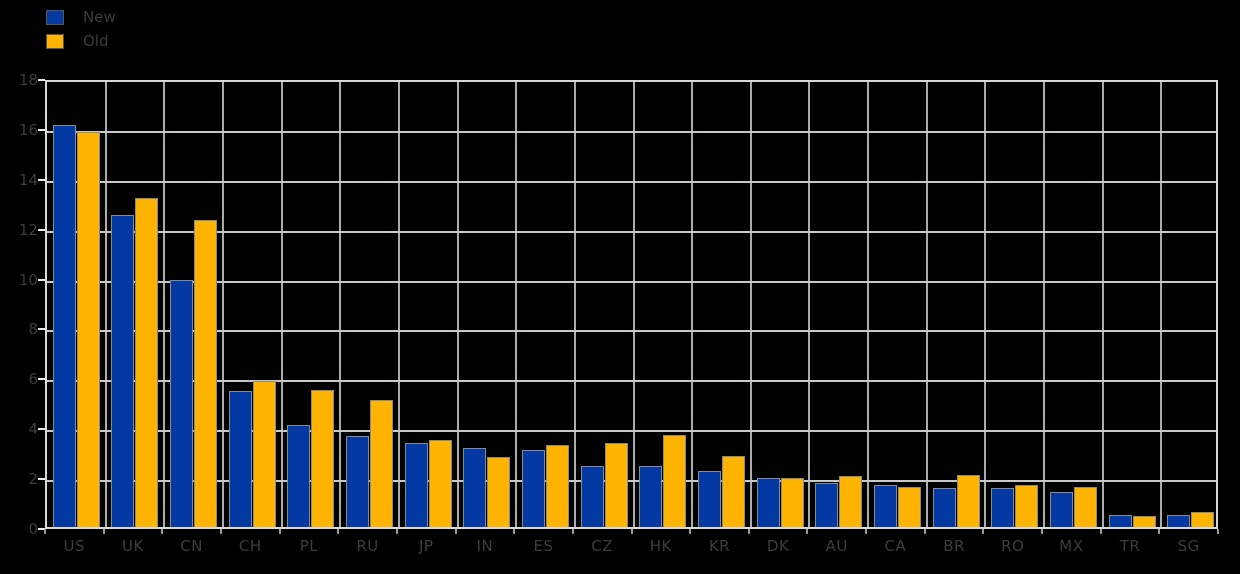 The width and height of the screenshot is (1240, 574). What do you see at coordinates (954, 546) in the screenshot?
I see `x-category-label: BR` at bounding box center [954, 546].